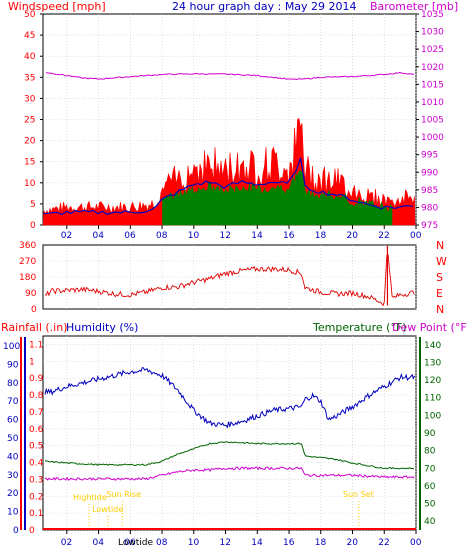 This screenshot has width=466, height=555. Describe the element at coordinates (429, 173) in the screenshot. I see `baro-ytick-label-3: 990` at that location.